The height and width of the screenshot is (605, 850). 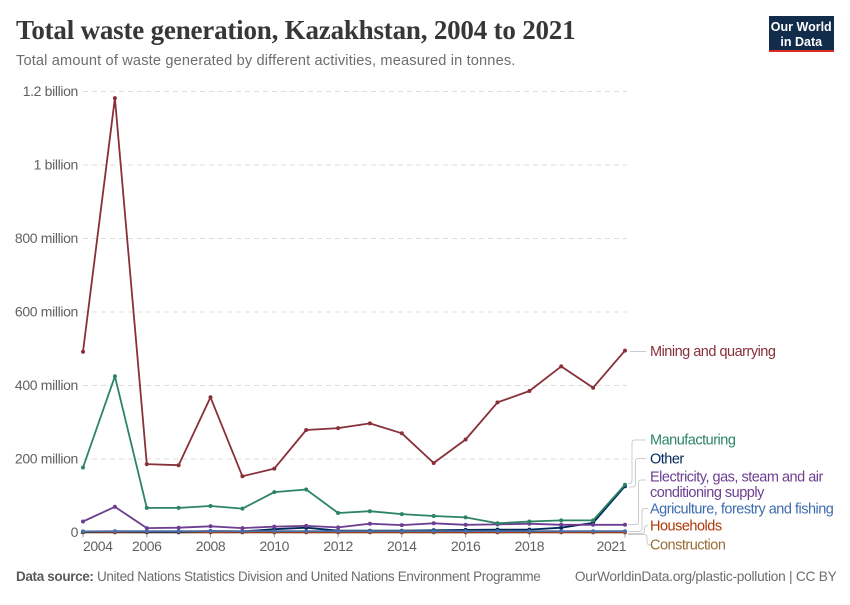 I want to click on svg-text: 2006, so click(x=147, y=546).